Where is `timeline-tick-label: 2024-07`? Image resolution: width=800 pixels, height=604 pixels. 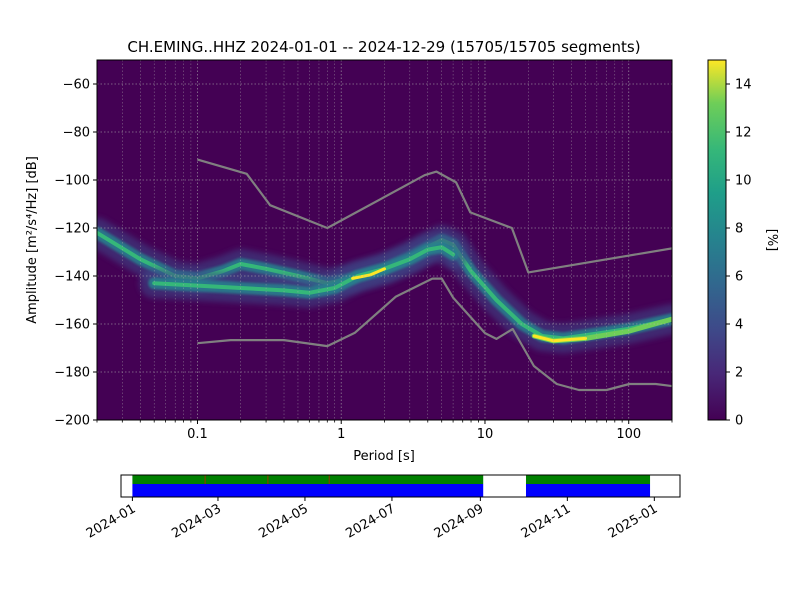
timeline-tick-label: 2024-07 is located at coordinates (370, 521).